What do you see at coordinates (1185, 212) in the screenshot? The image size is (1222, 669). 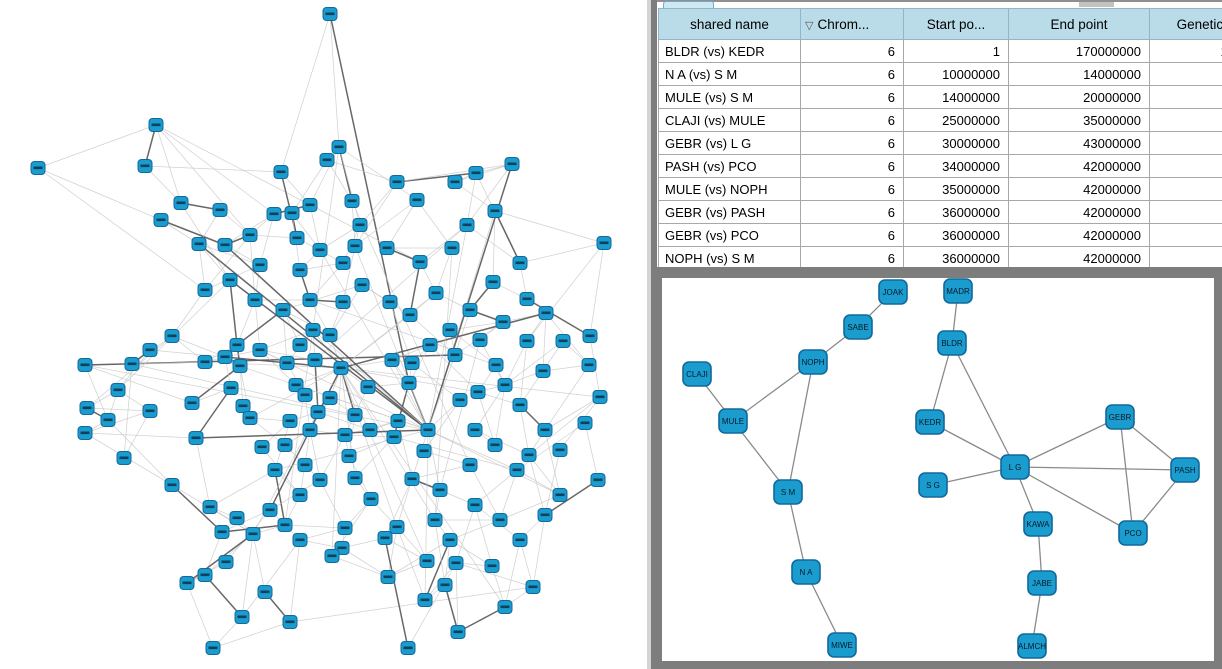 I see `table-cell: 8.9` at bounding box center [1185, 212].